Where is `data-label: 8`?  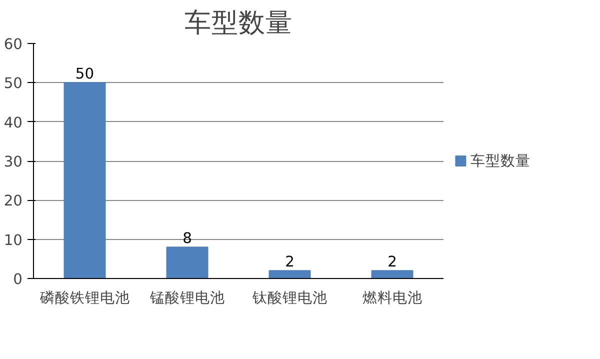
data-label: 8 is located at coordinates (187, 239).